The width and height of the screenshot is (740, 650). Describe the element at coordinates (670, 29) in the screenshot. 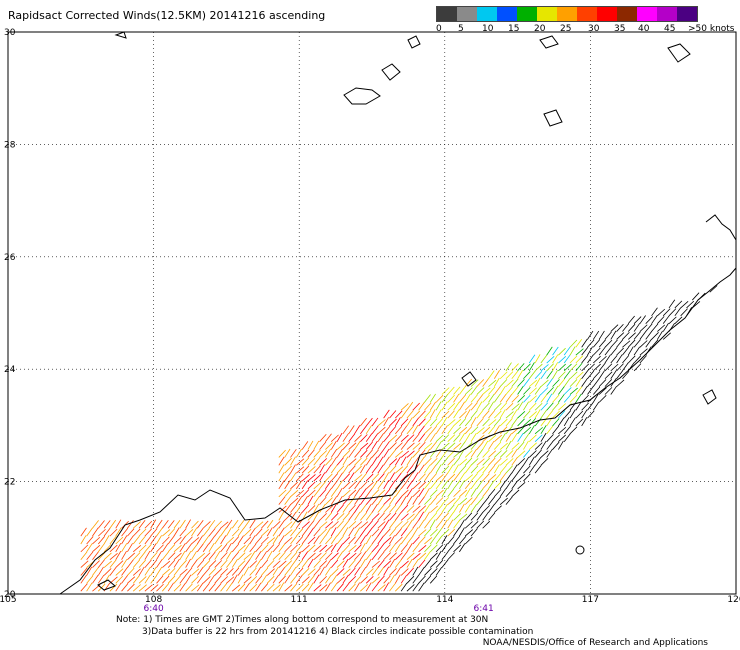

I see `legend-label: 45` at that location.